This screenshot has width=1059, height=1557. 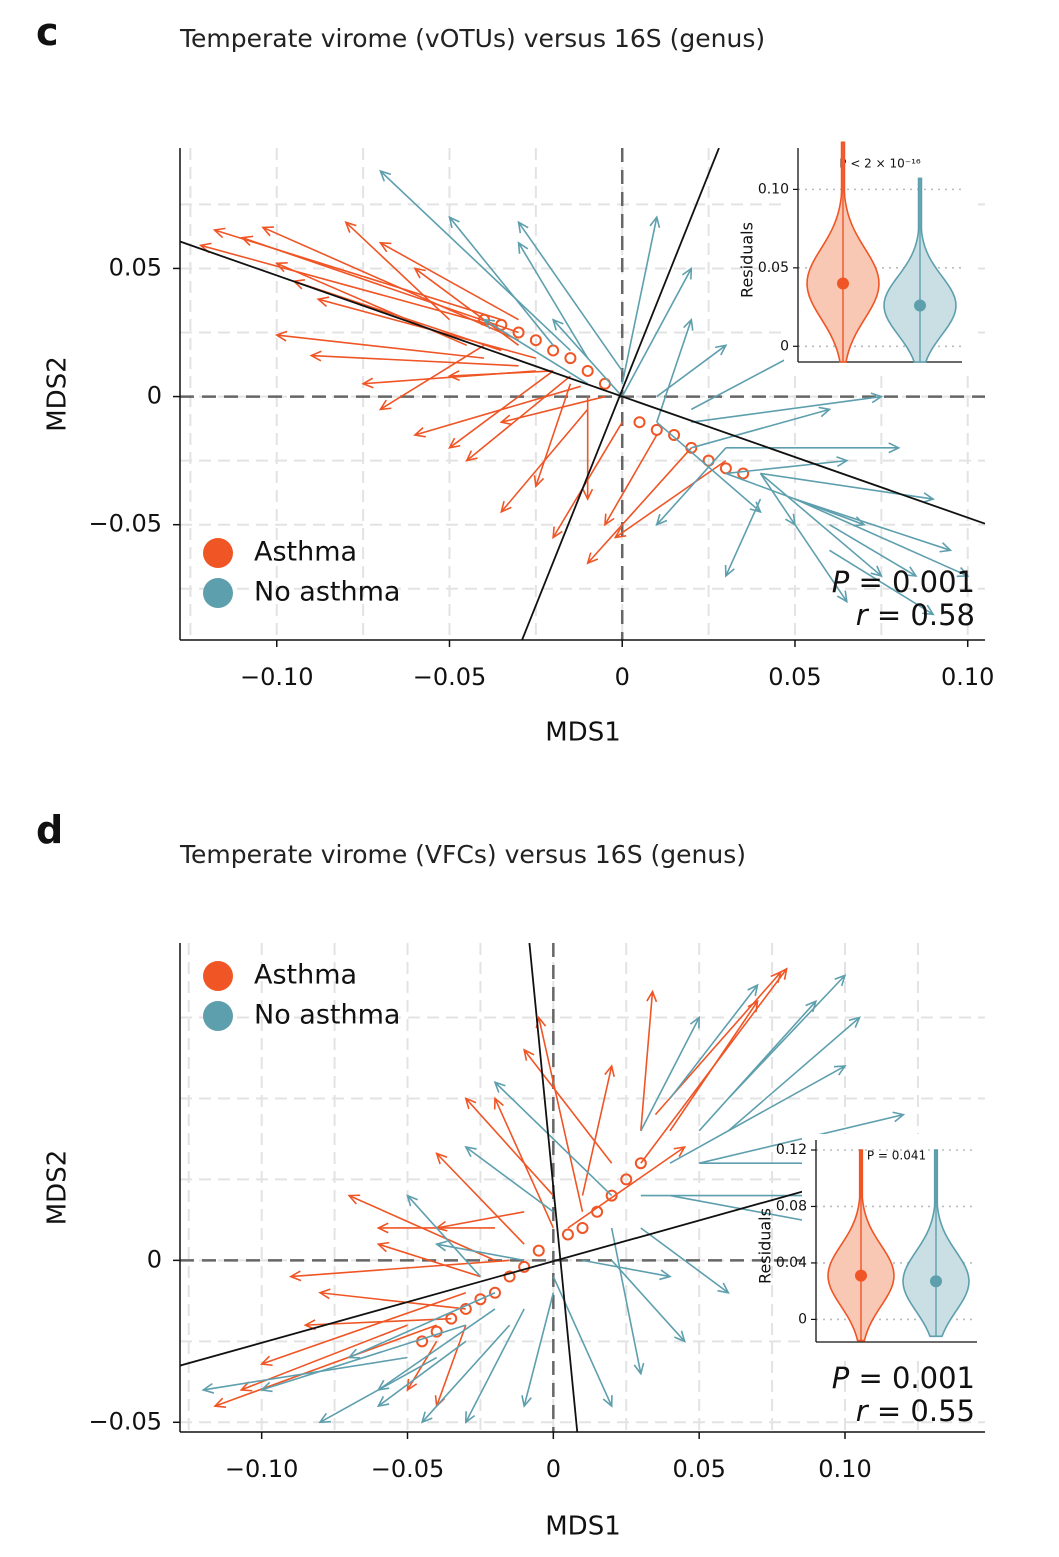 I want to click on legend-label: Asthma, so click(x=305, y=975).